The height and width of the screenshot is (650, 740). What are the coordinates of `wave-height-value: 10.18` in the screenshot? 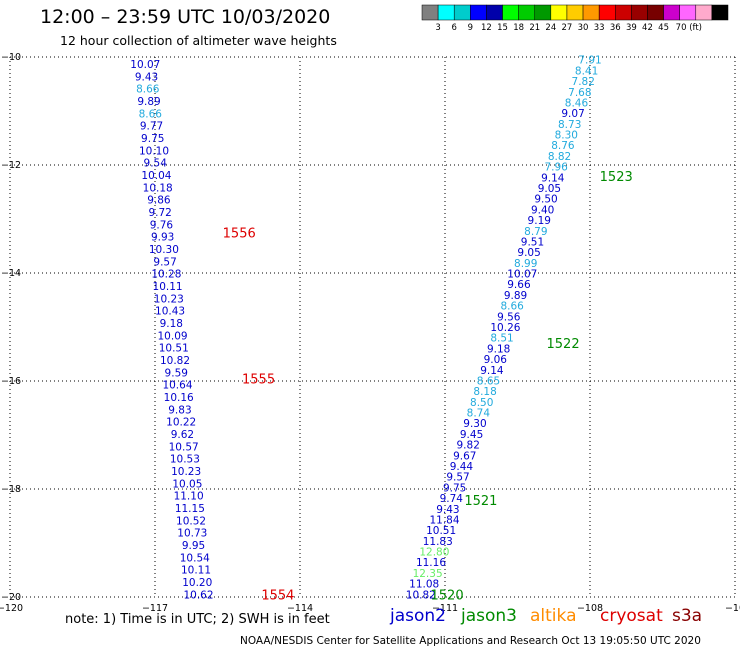 It's located at (158, 188).